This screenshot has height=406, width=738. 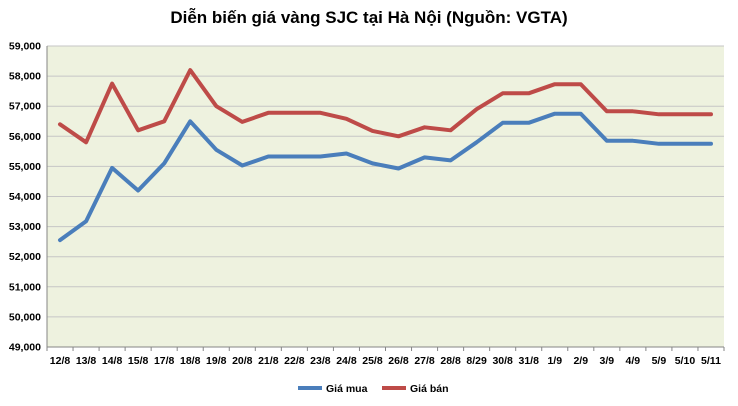 I want to click on y-tick-label: 50,000, so click(x=25, y=317).